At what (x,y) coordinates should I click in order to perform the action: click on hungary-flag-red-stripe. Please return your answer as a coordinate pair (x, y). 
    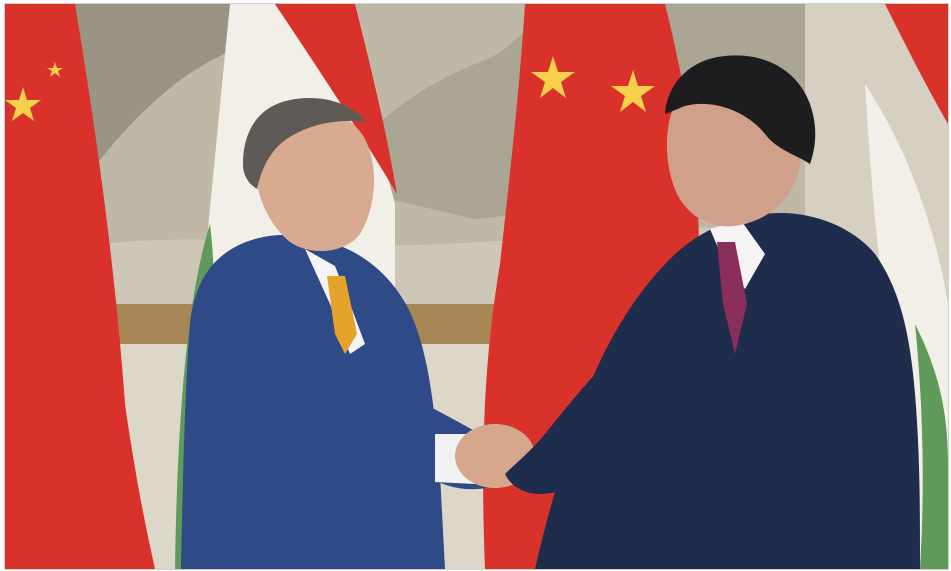
    Looking at the image, I should click on (336, 99).